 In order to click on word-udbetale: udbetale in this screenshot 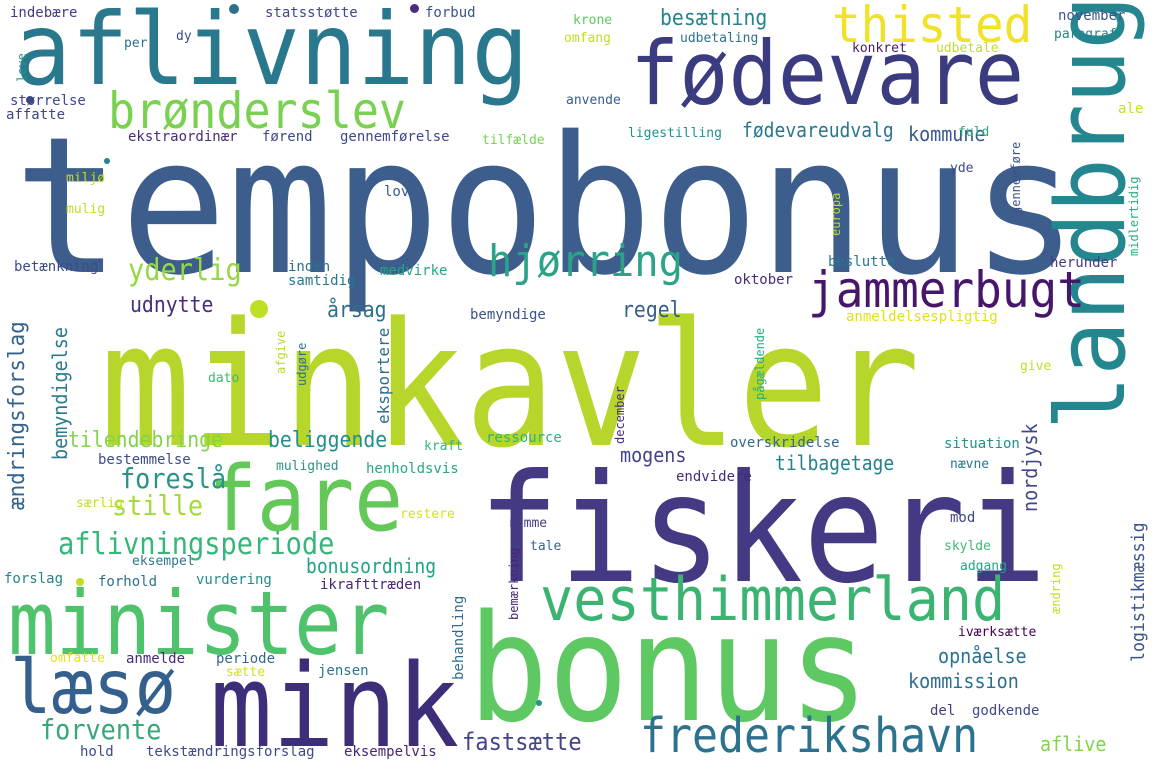, I will do `click(967, 48)`.